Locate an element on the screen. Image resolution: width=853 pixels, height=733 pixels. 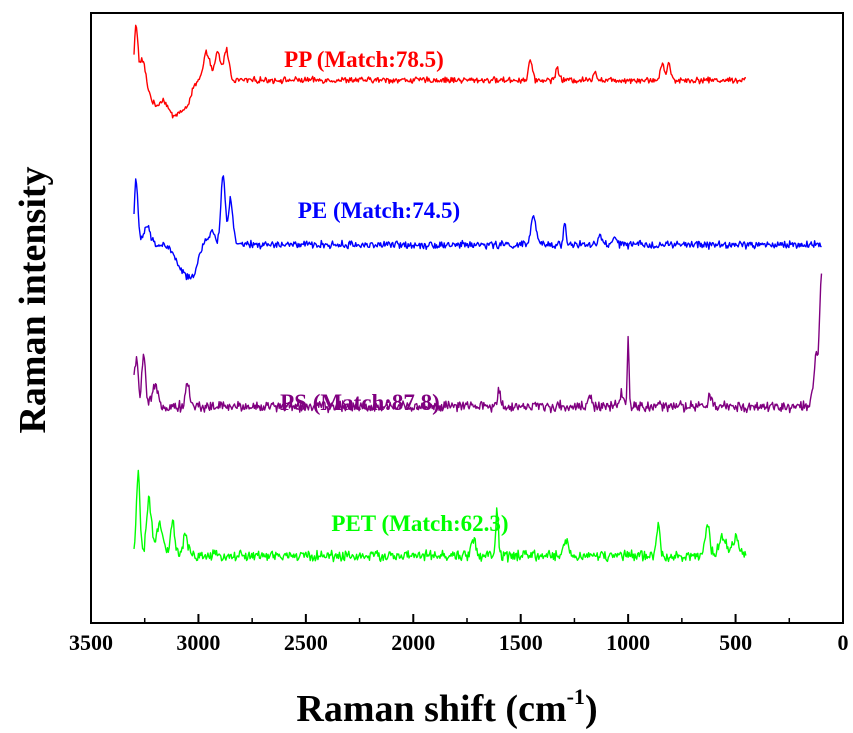
x-tick-label: 0 is located at coordinates (843, 642).